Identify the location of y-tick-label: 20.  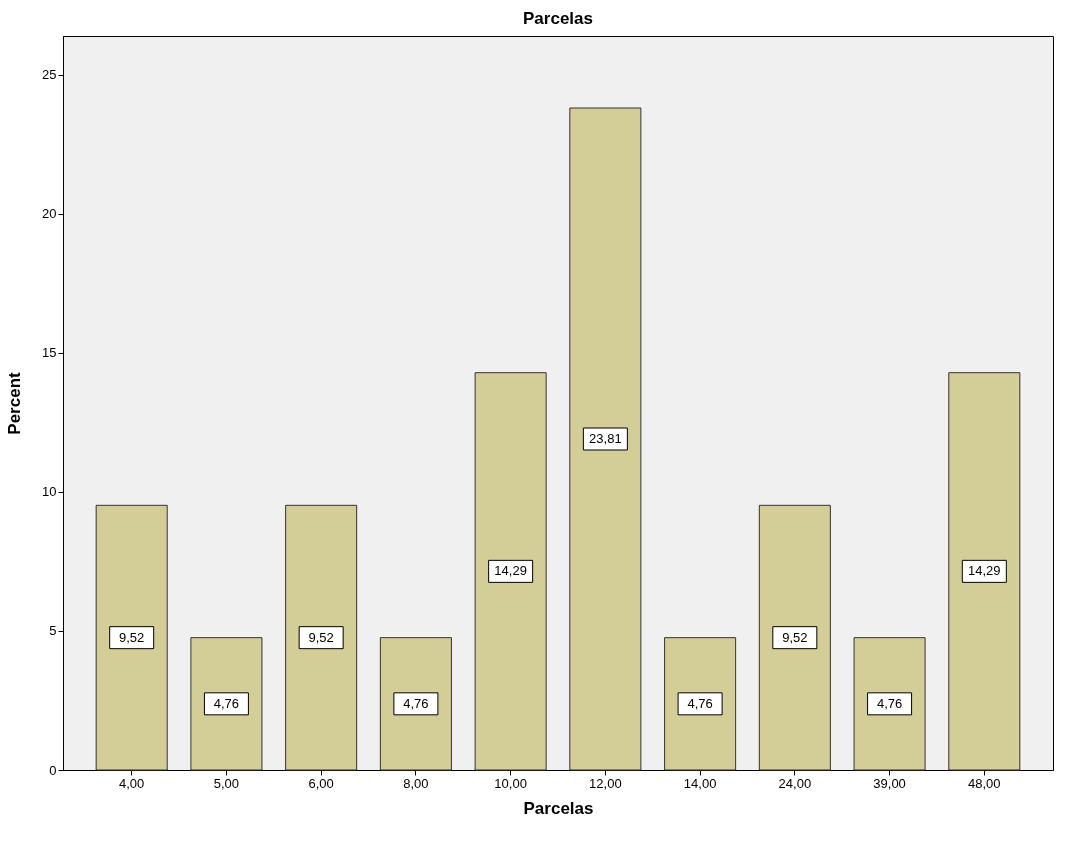
(49, 214).